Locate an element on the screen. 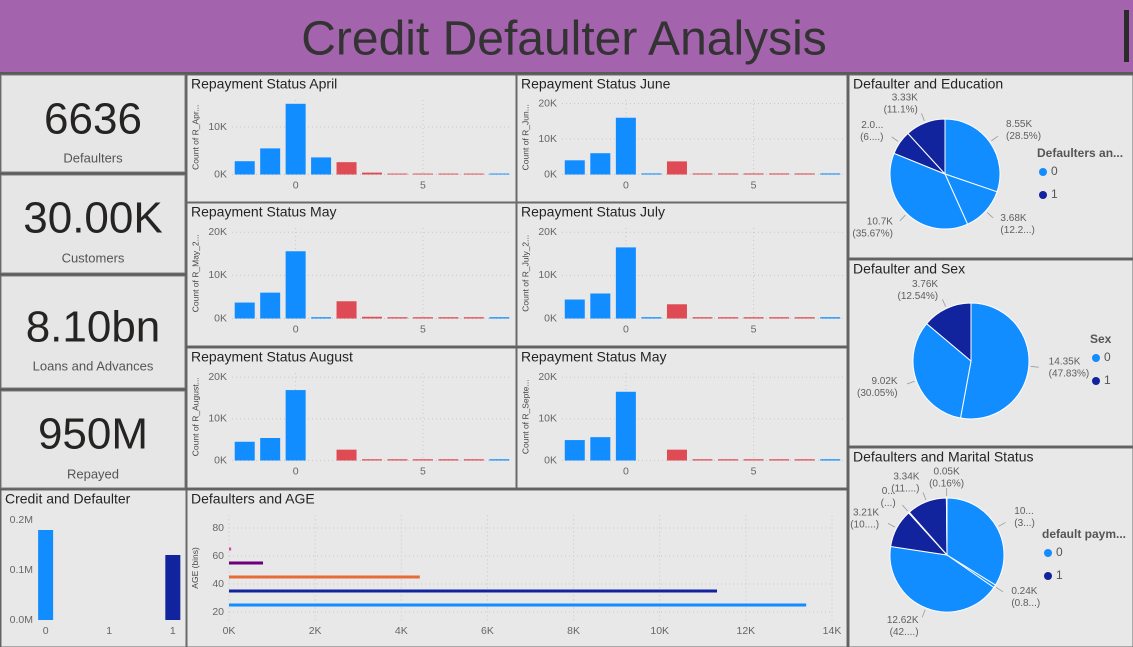 Image resolution: width=1133 pixels, height=647 pixels. scroll-handle is located at coordinates (1126, 36).